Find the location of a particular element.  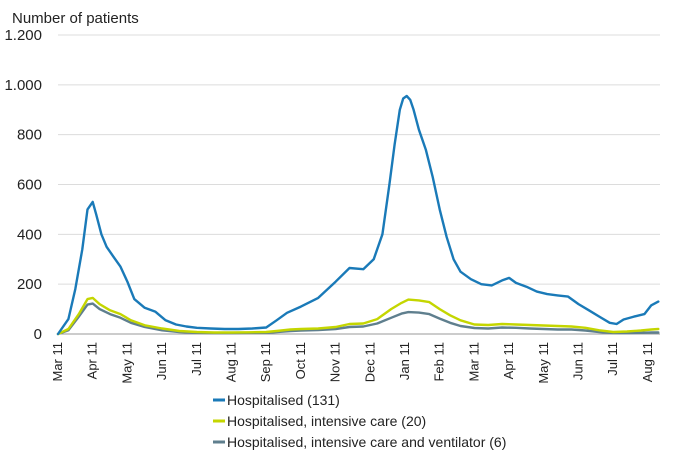

y-tick-label: 400 is located at coordinates (29, 234).